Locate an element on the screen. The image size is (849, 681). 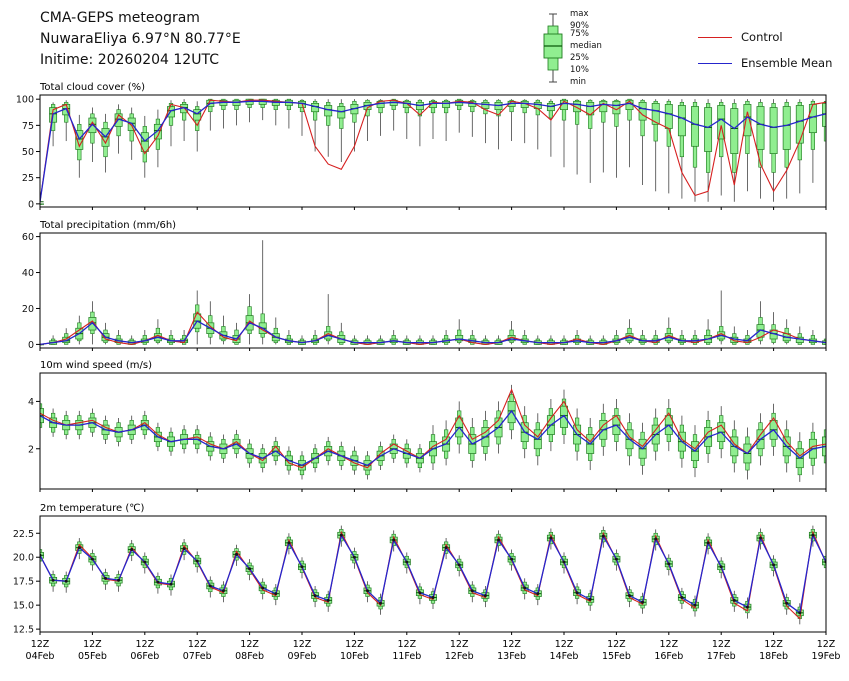
svg-text: 100 is located at coordinates (25, 100).